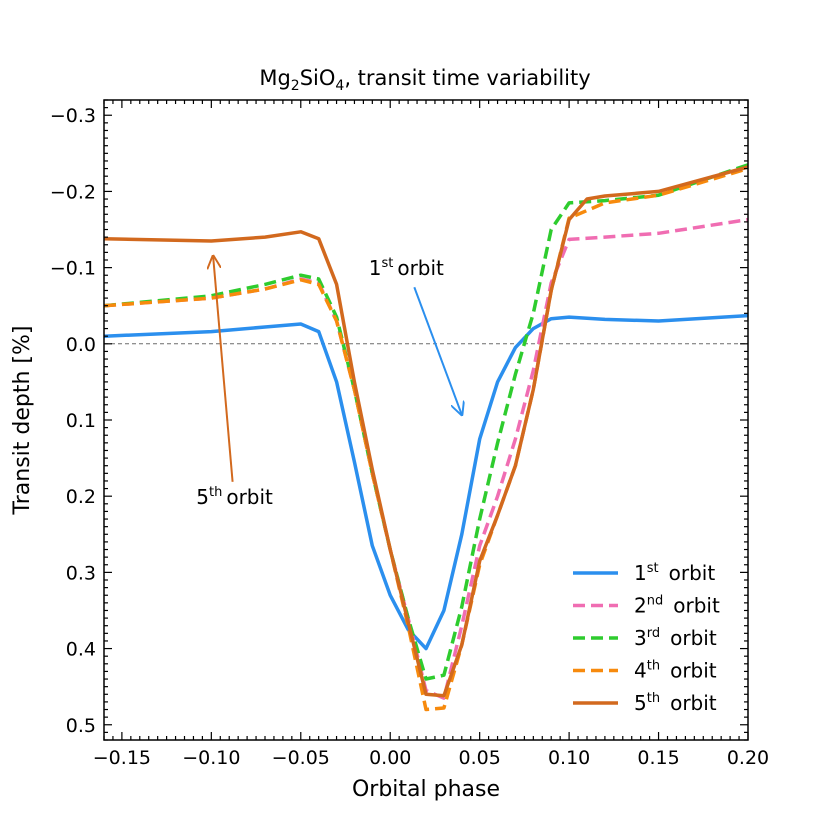 The height and width of the screenshot is (831, 831). I want to click on y-axis-label: Transit depth [%], so click(22, 421).